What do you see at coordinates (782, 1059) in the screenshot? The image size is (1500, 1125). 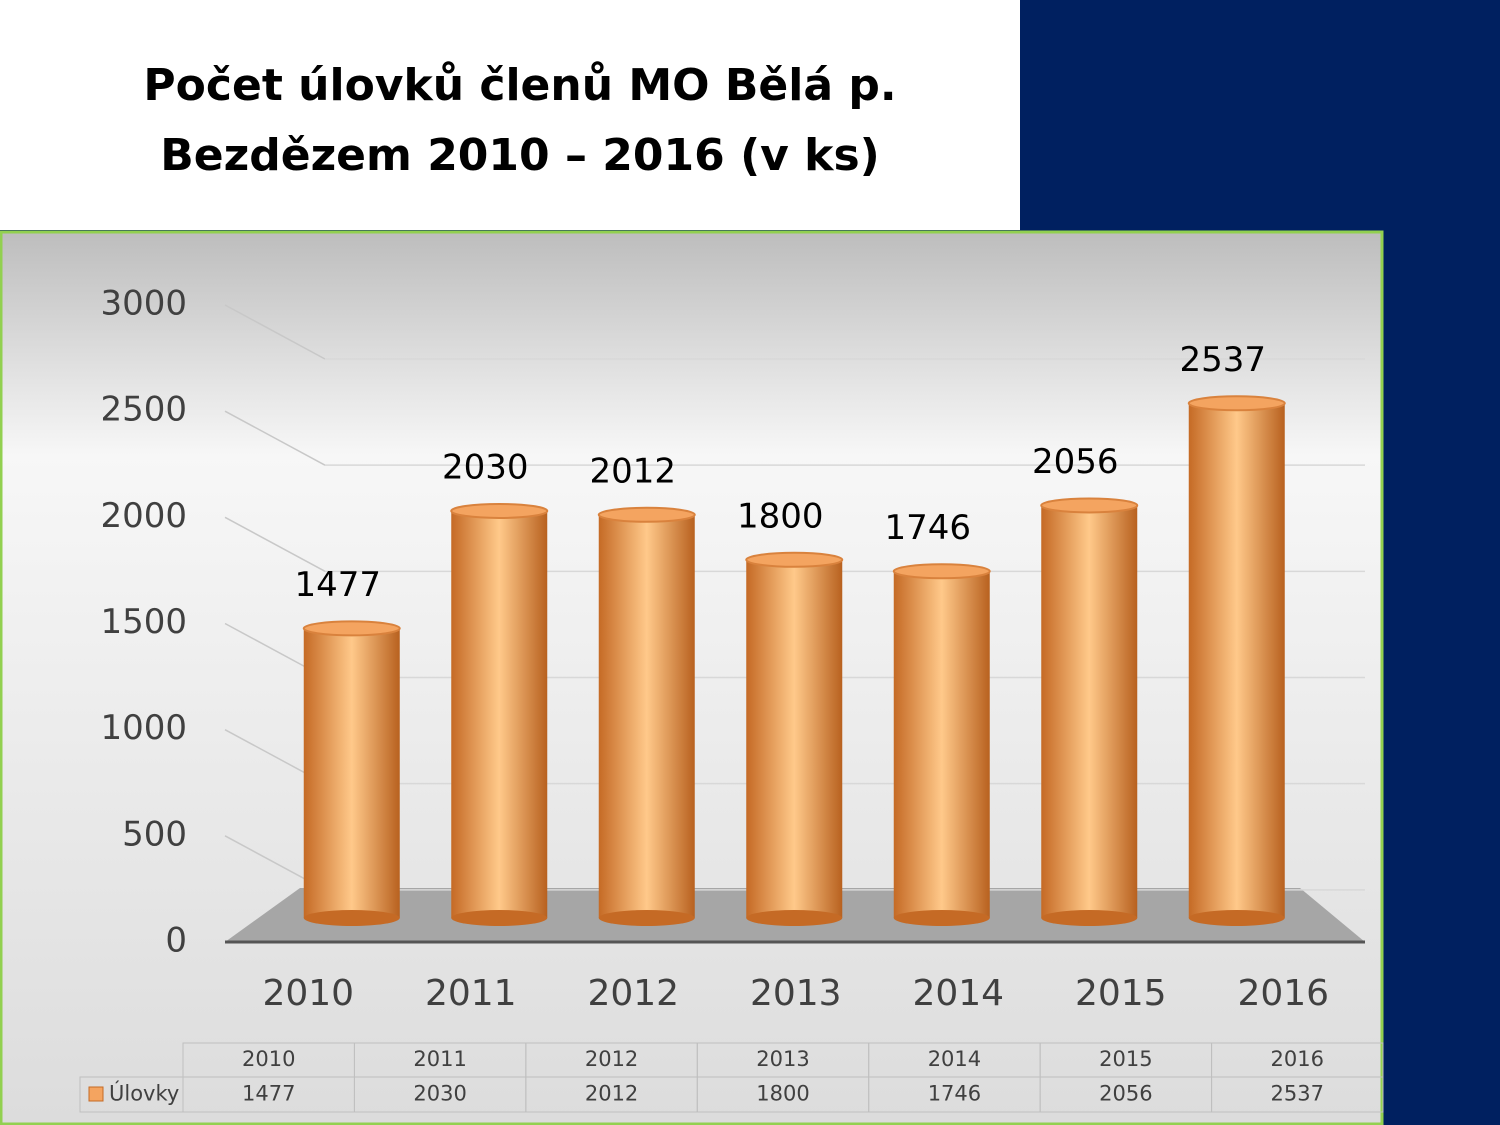 I see `table-header: 2013` at bounding box center [782, 1059].